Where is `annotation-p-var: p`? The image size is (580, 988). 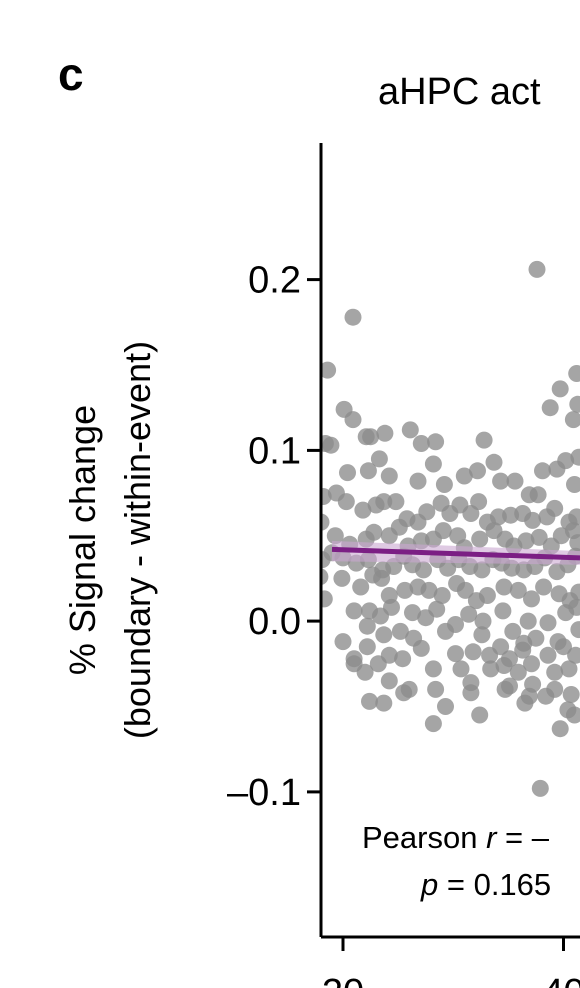 annotation-p-var: p is located at coordinates (429, 884).